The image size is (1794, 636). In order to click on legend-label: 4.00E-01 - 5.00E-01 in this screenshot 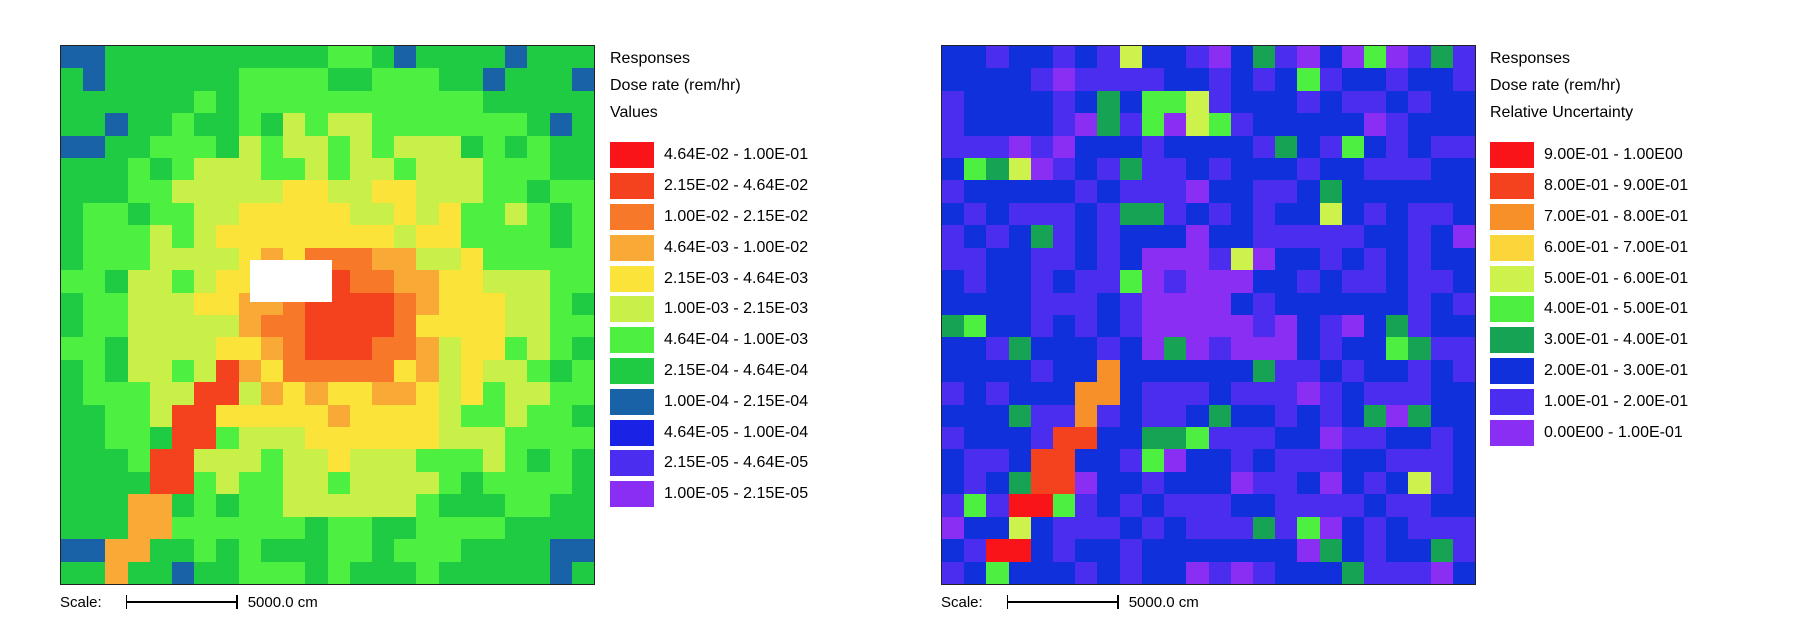, I will do `click(1616, 309)`.